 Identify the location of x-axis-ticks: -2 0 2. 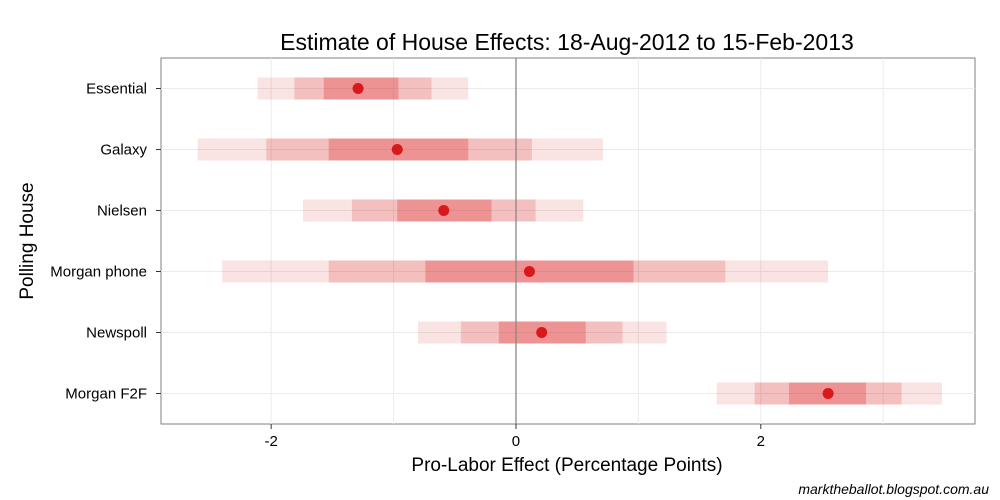
(514, 437).